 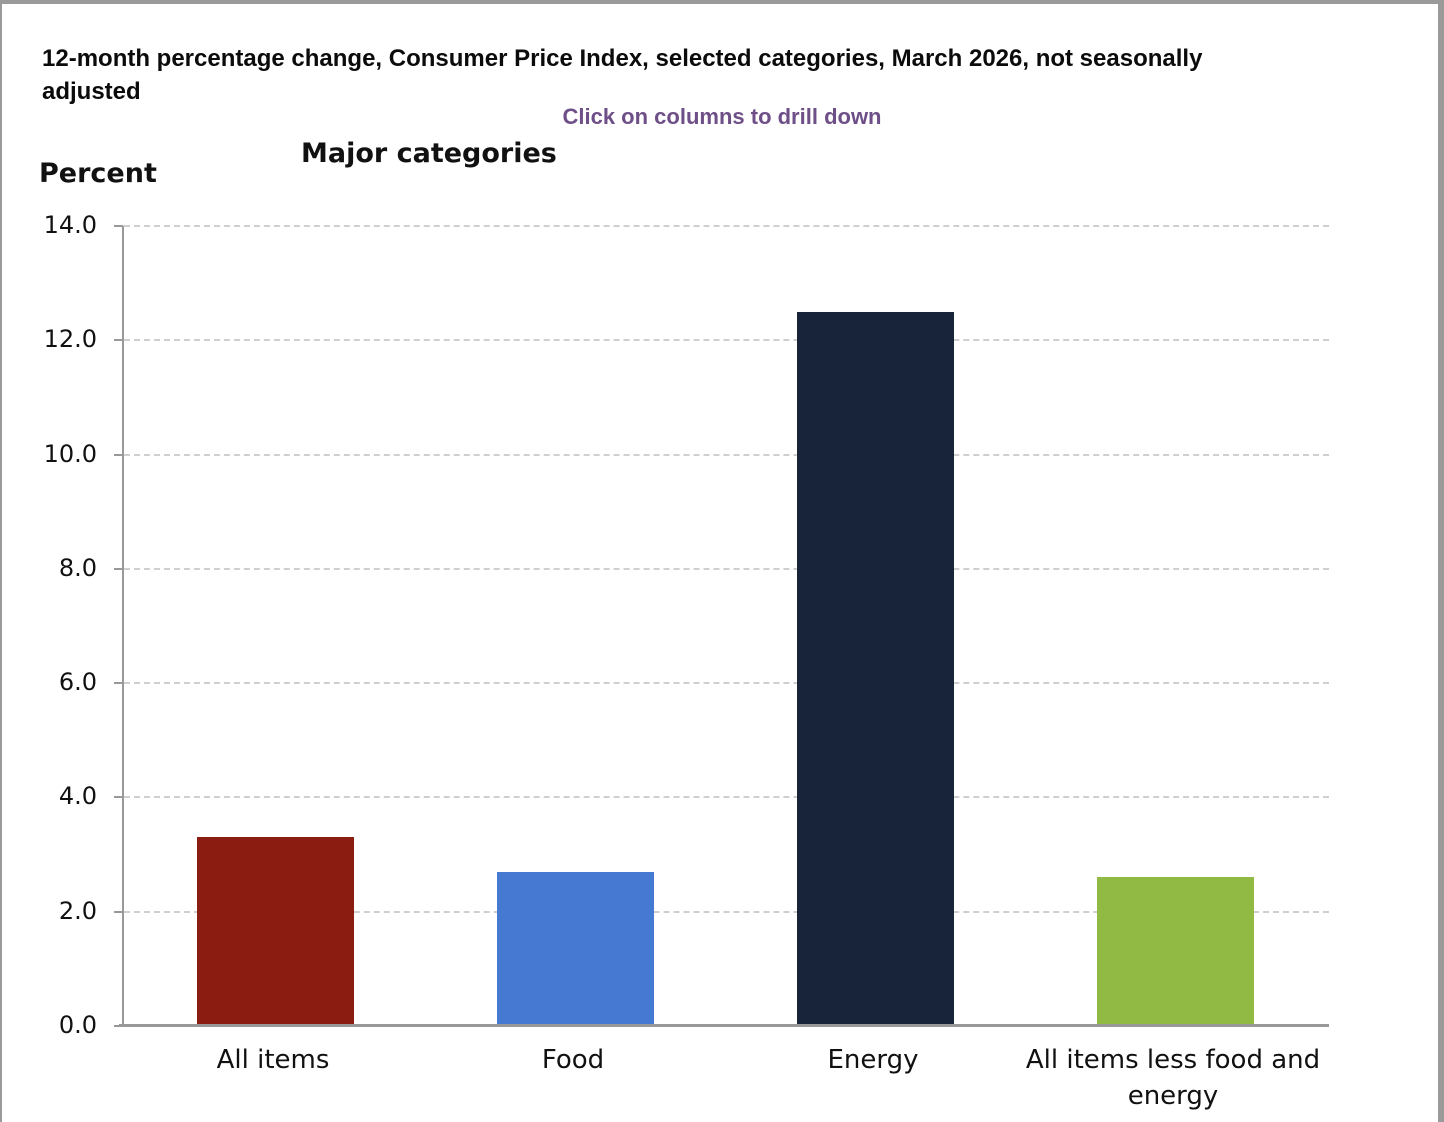 What do you see at coordinates (429, 153) in the screenshot?
I see `chart-title: Major categories` at bounding box center [429, 153].